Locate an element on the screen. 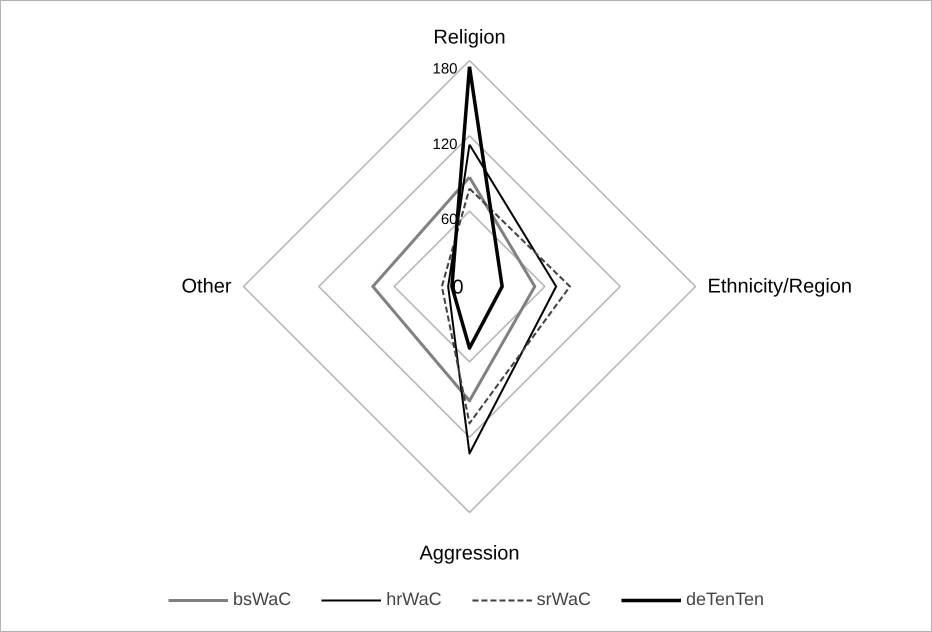 The image size is (932, 632). spoke-label: Religion is located at coordinates (469, 37).